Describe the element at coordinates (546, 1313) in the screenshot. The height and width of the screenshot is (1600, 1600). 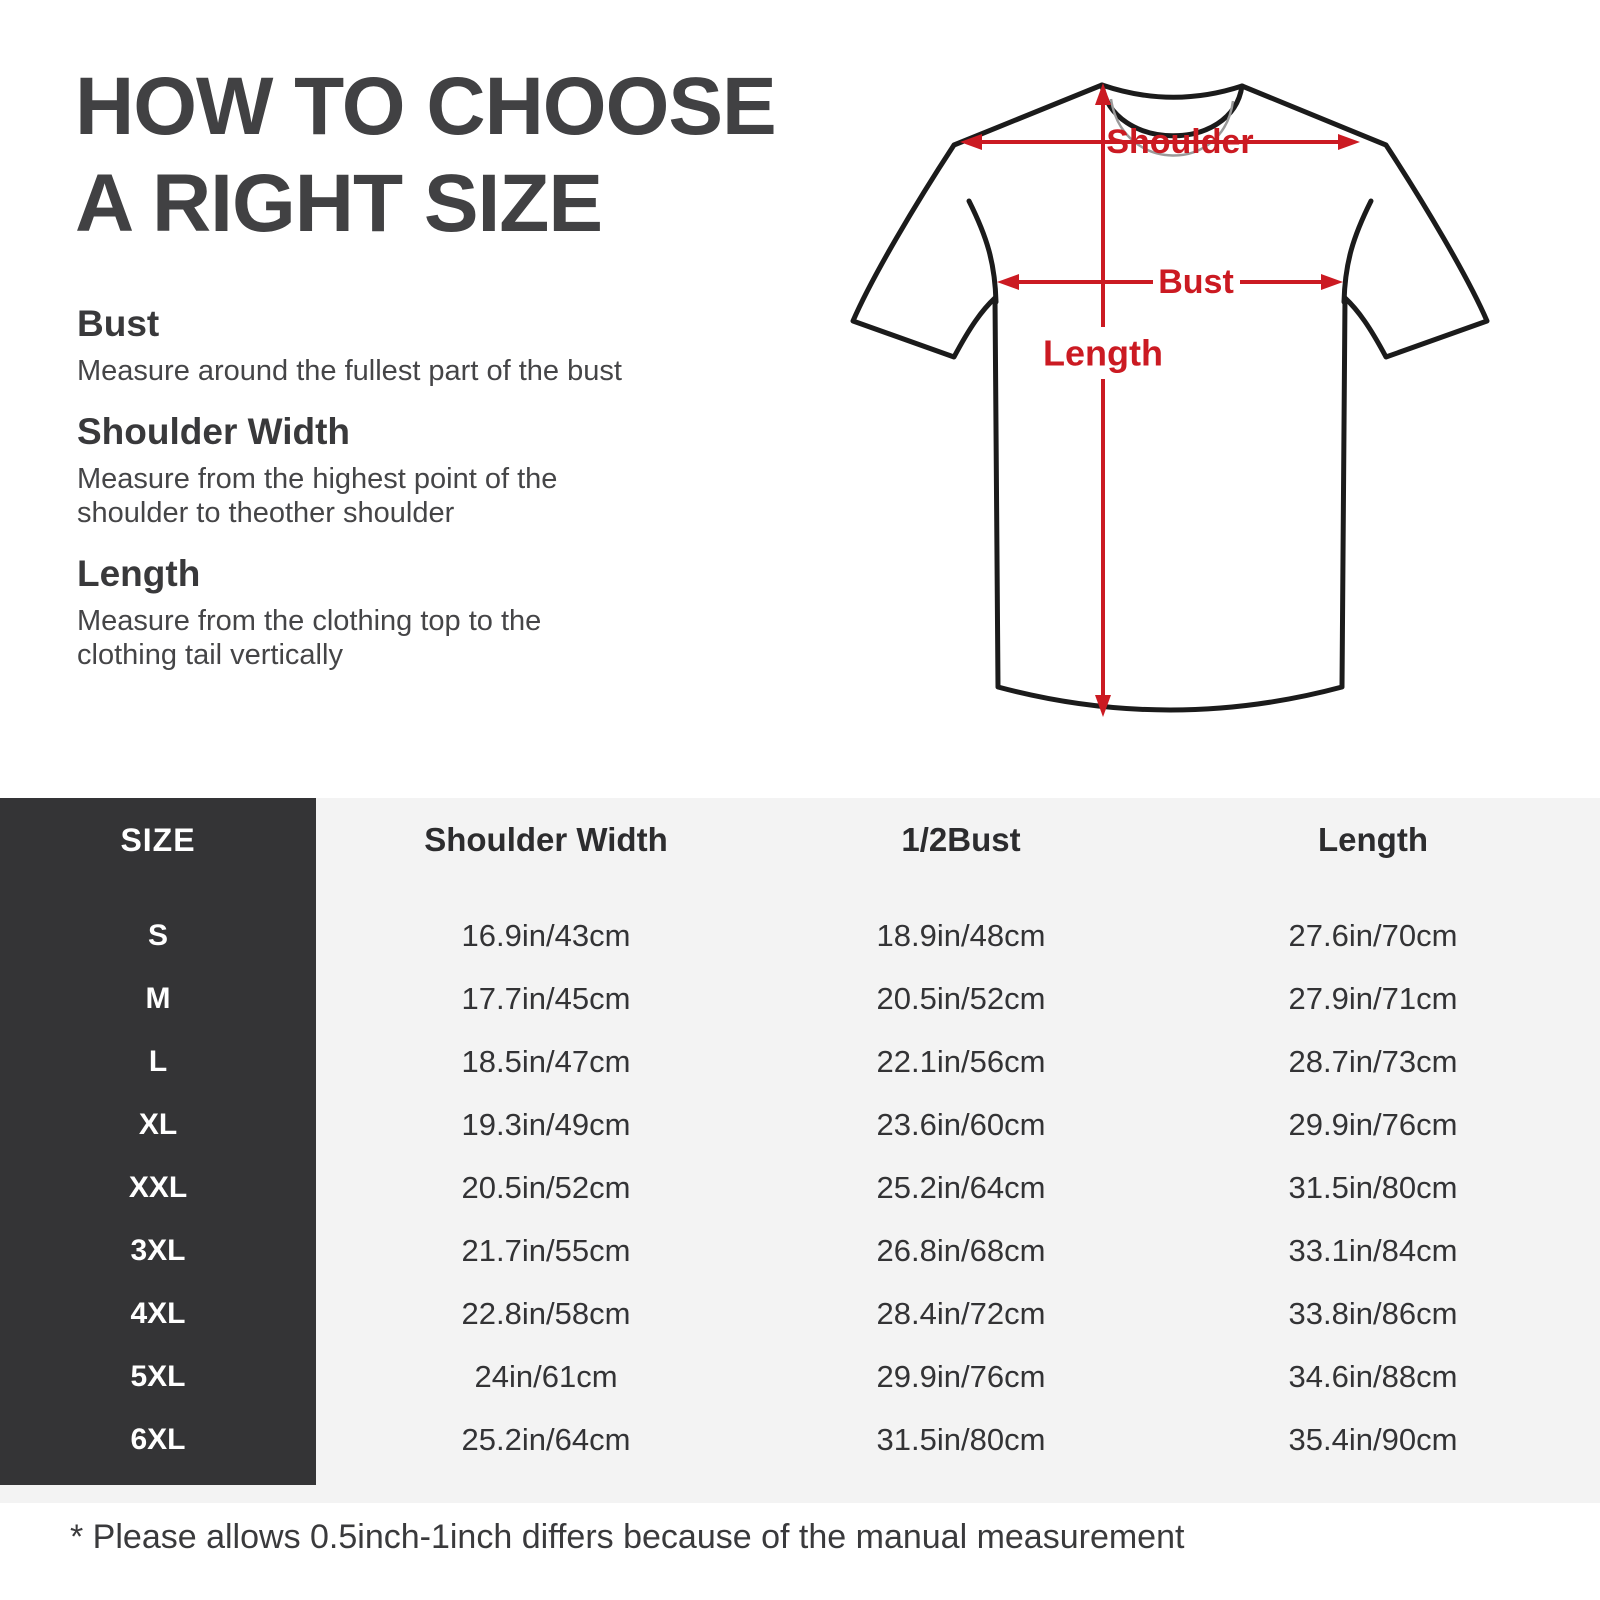
I see `shoulder-value: 22.8in/58cm` at that location.